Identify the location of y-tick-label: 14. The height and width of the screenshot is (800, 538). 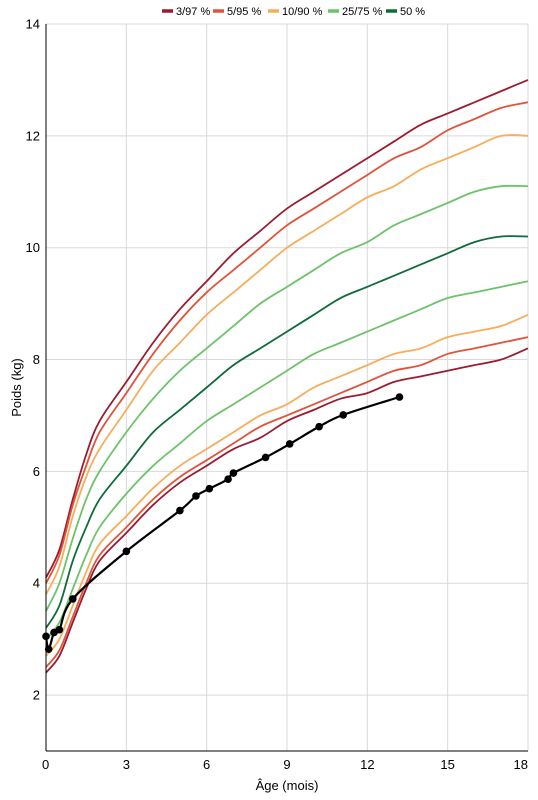
(33, 24).